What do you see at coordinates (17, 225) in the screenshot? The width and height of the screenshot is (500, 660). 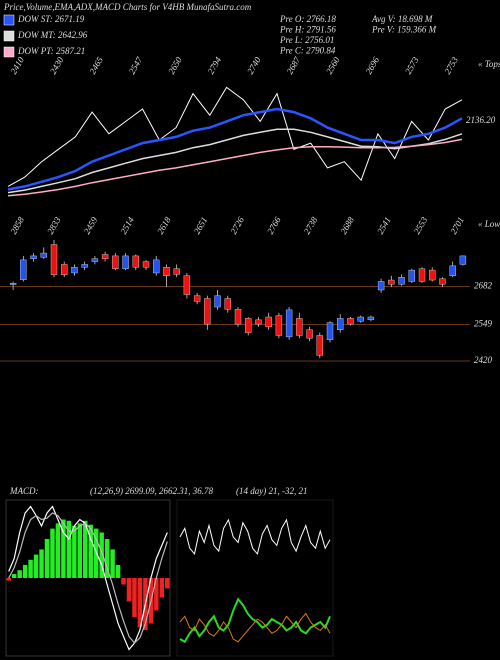 I see `peak-label: 2858` at bounding box center [17, 225].